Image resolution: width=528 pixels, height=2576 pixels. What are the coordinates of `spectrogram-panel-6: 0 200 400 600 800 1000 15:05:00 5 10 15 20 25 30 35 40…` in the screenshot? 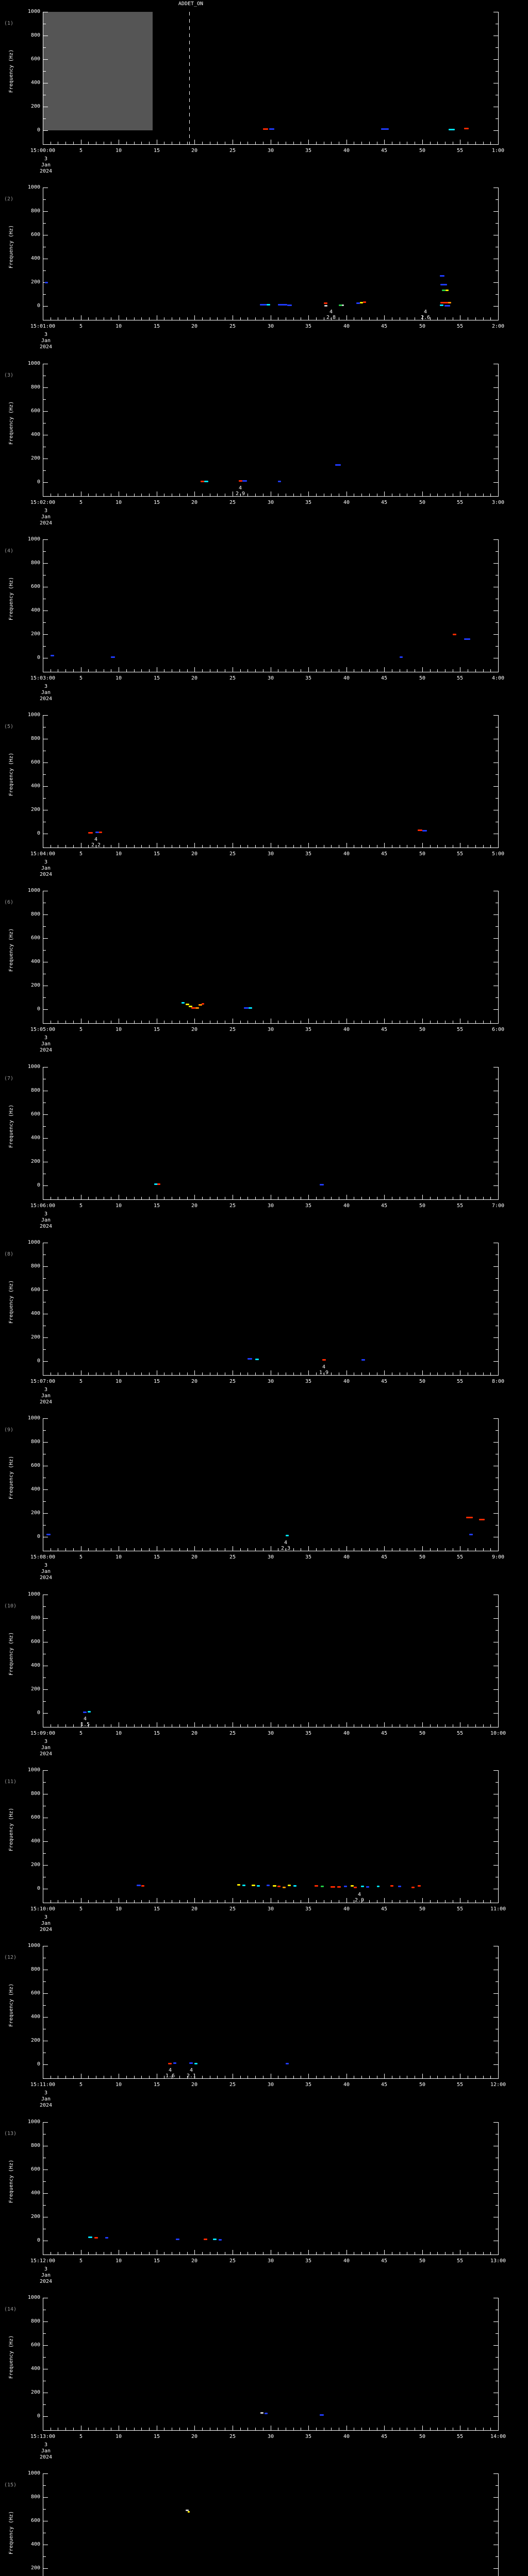 It's located at (264, 967).